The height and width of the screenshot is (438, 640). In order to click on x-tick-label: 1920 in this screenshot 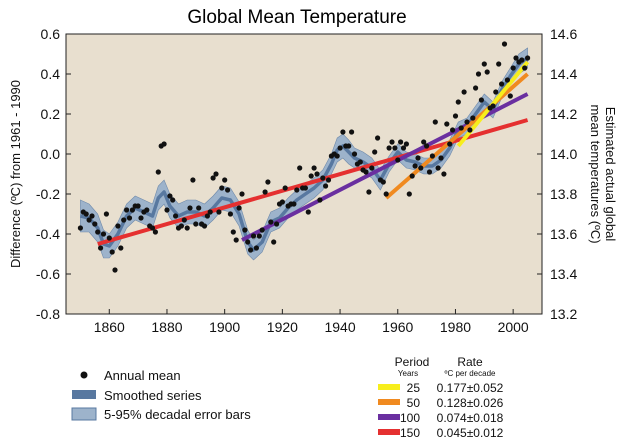, I will do `click(282, 327)`.